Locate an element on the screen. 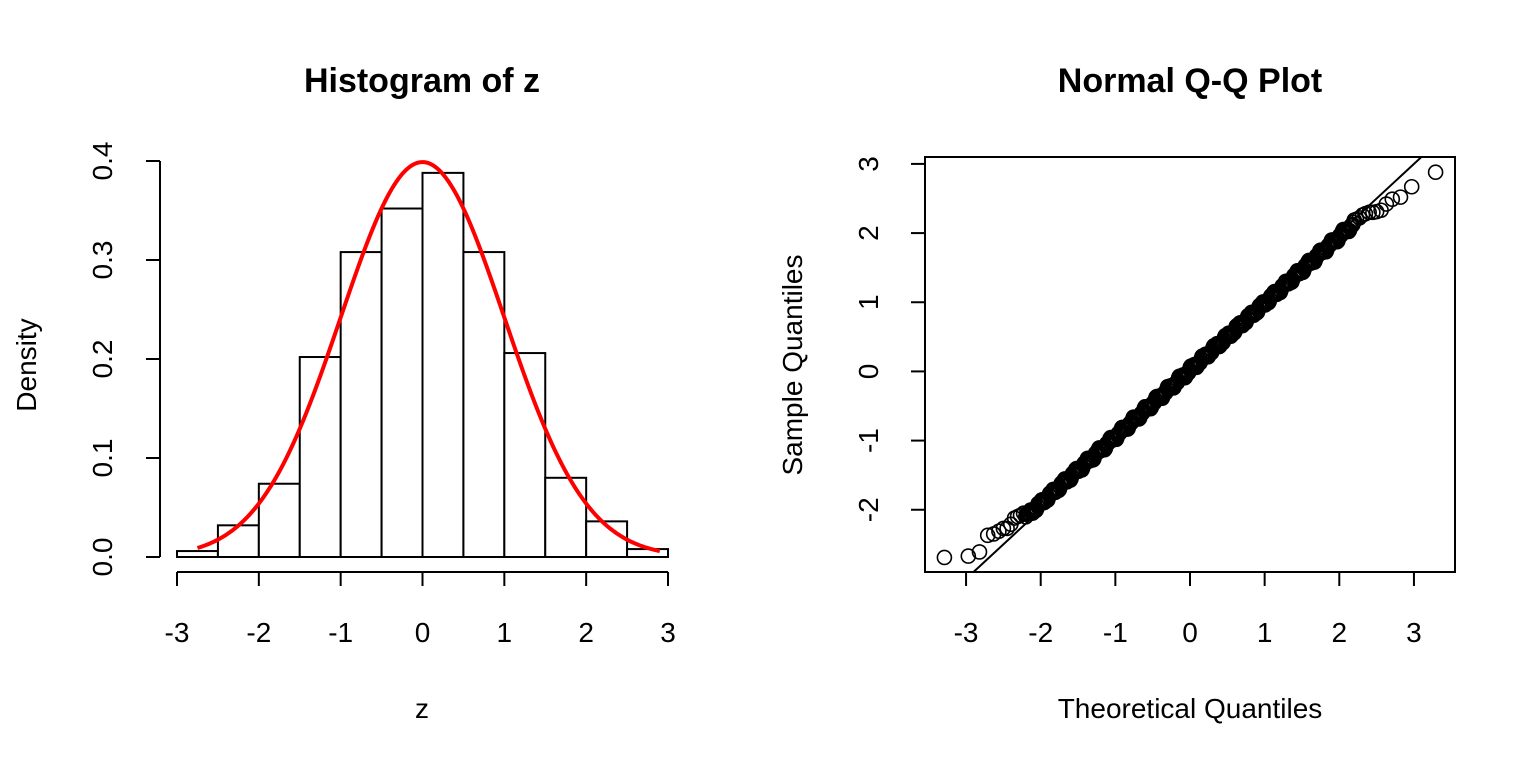 The width and height of the screenshot is (1536, 768). histogram-title: Histogram of z is located at coordinates (422, 81).